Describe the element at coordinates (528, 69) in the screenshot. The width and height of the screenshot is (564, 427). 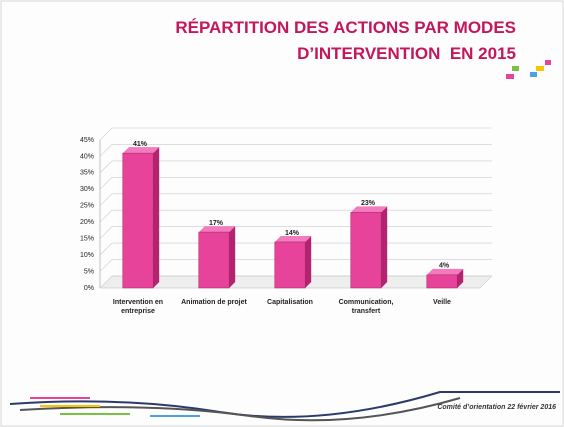
I see `title-decoration` at that location.